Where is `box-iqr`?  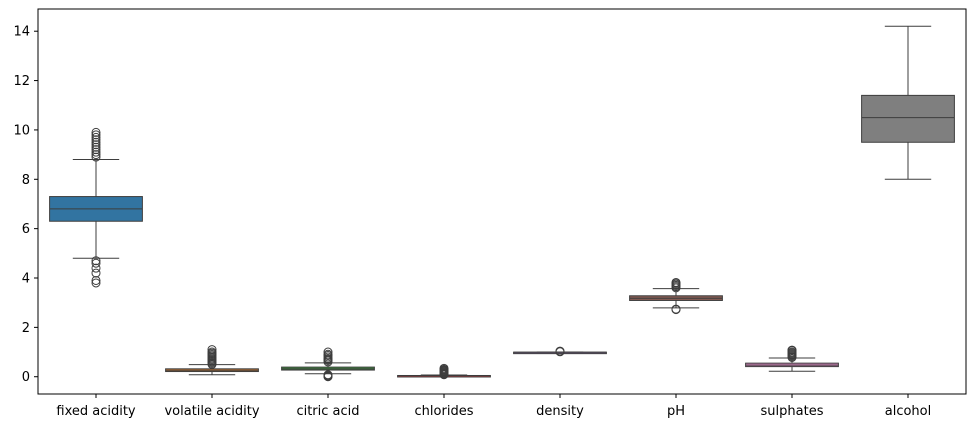
box-iqr is located at coordinates (908, 118).